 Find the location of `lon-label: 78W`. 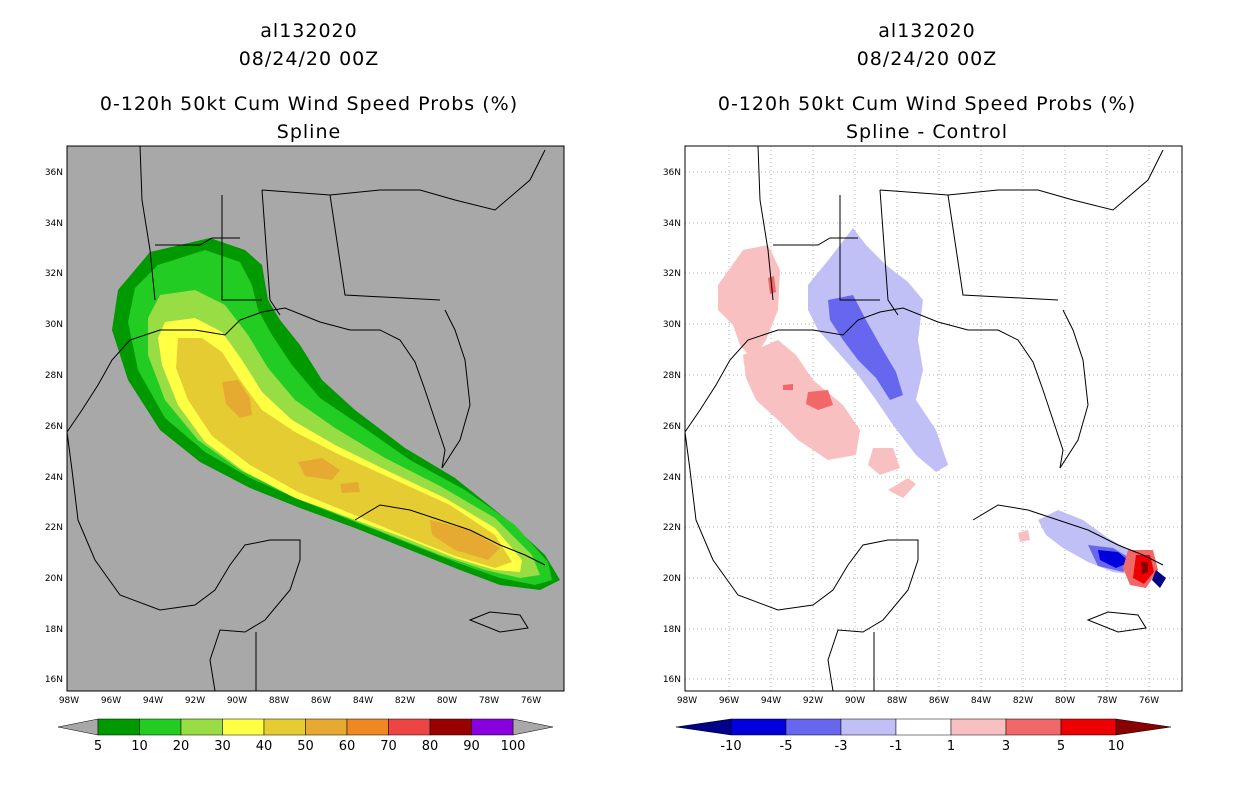

lon-label: 78W is located at coordinates (1107, 701).